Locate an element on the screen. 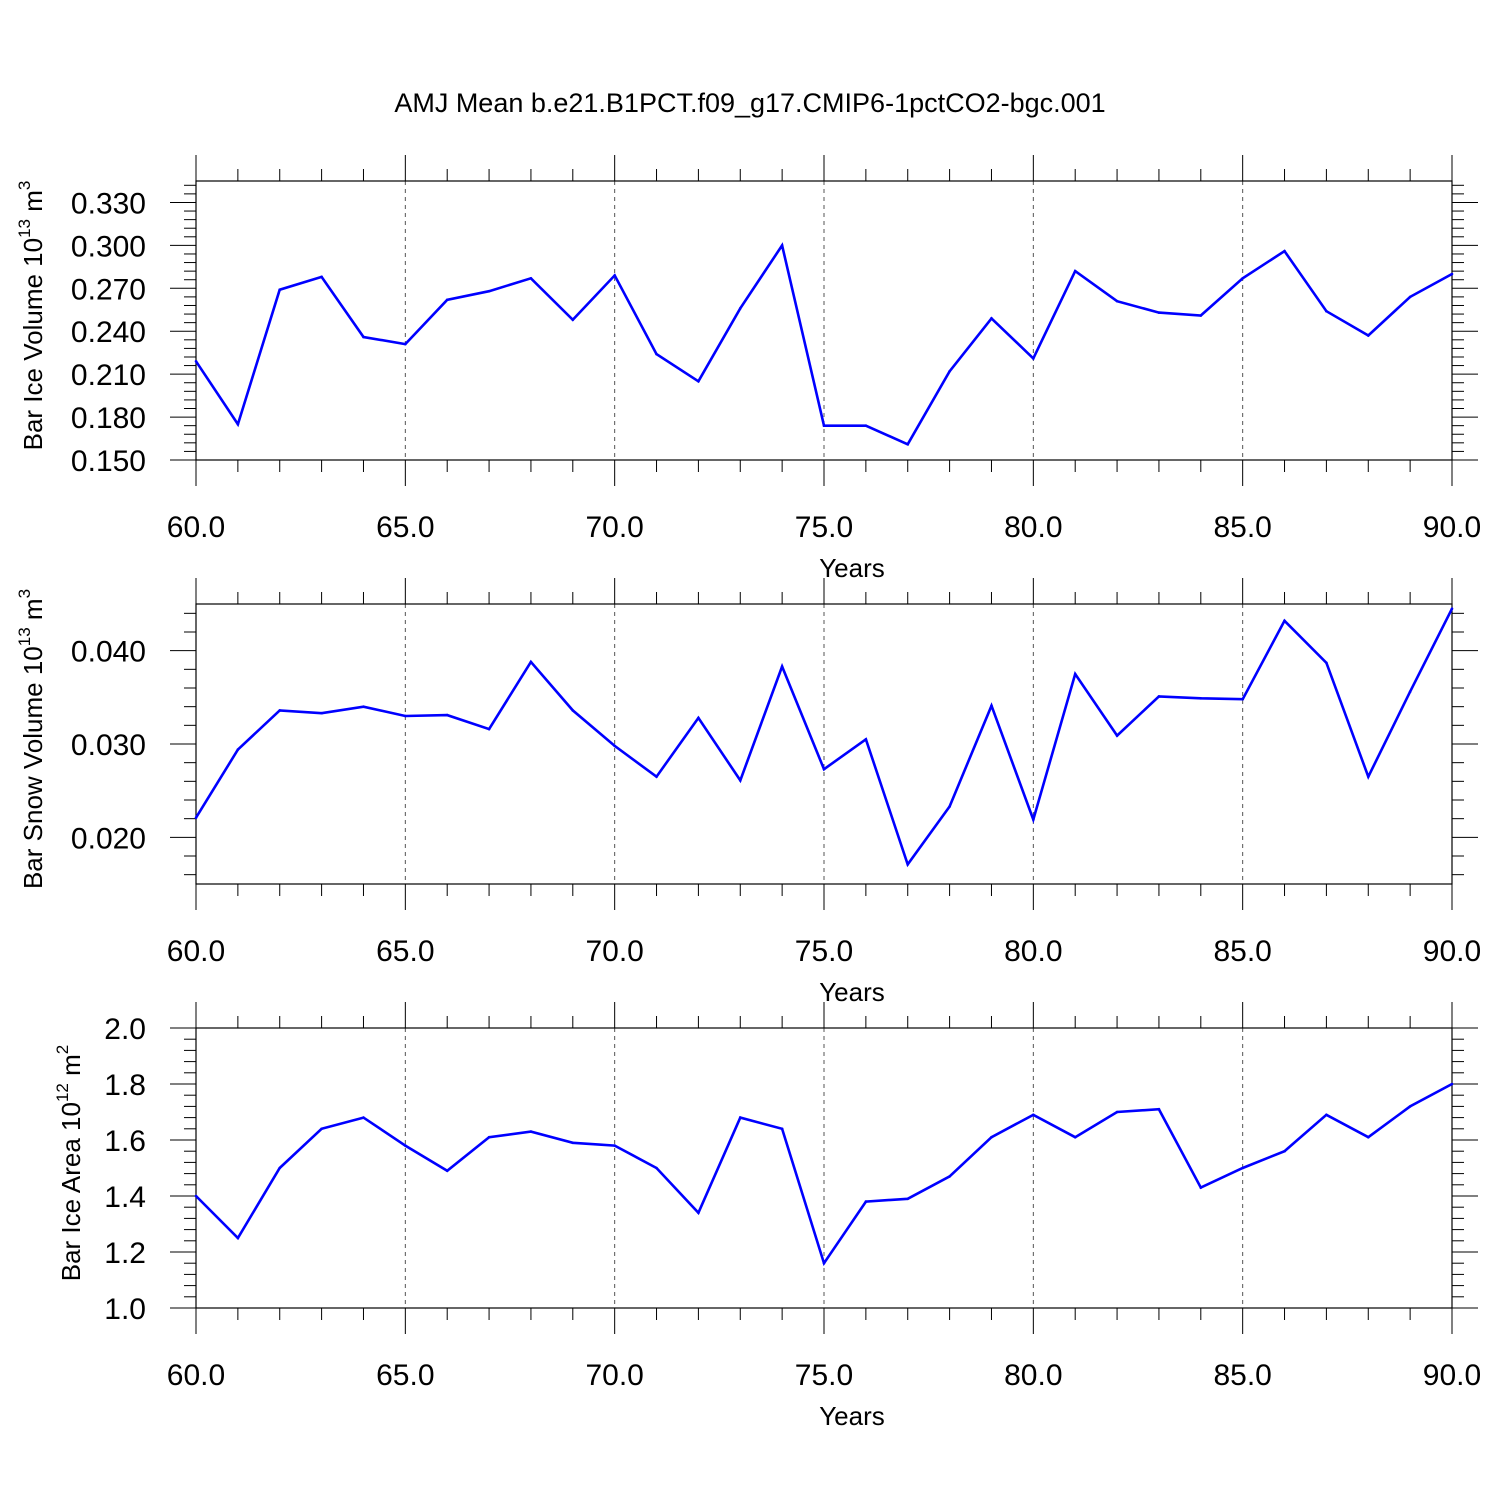 This screenshot has height=1500, width=1500. y-tick-label: 2.0 is located at coordinates (125, 1029).